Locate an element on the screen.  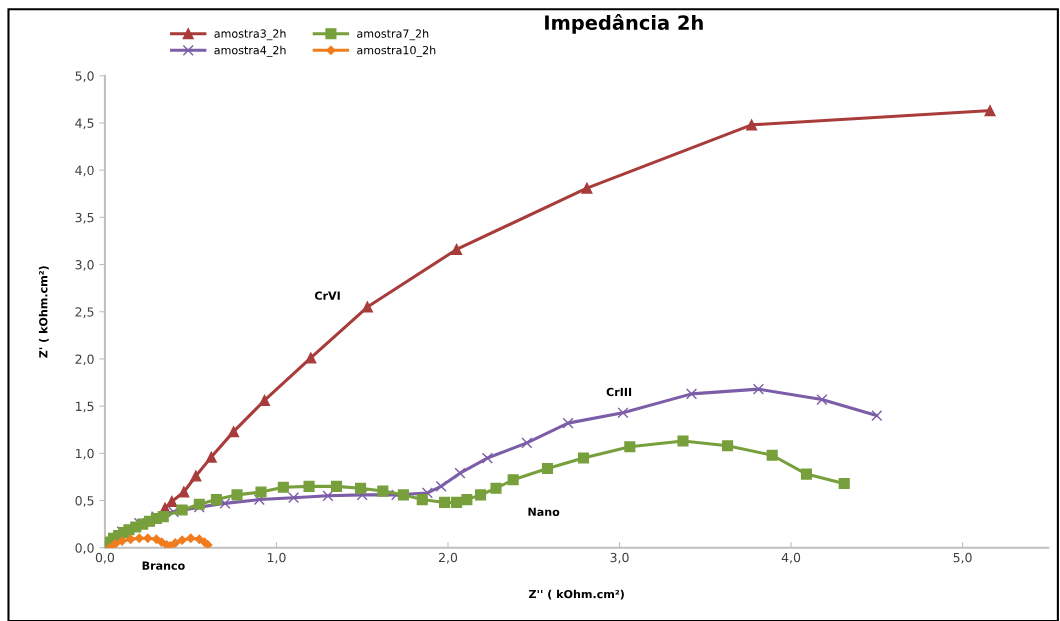
x-tick-label: 3,0 is located at coordinates (619, 558).